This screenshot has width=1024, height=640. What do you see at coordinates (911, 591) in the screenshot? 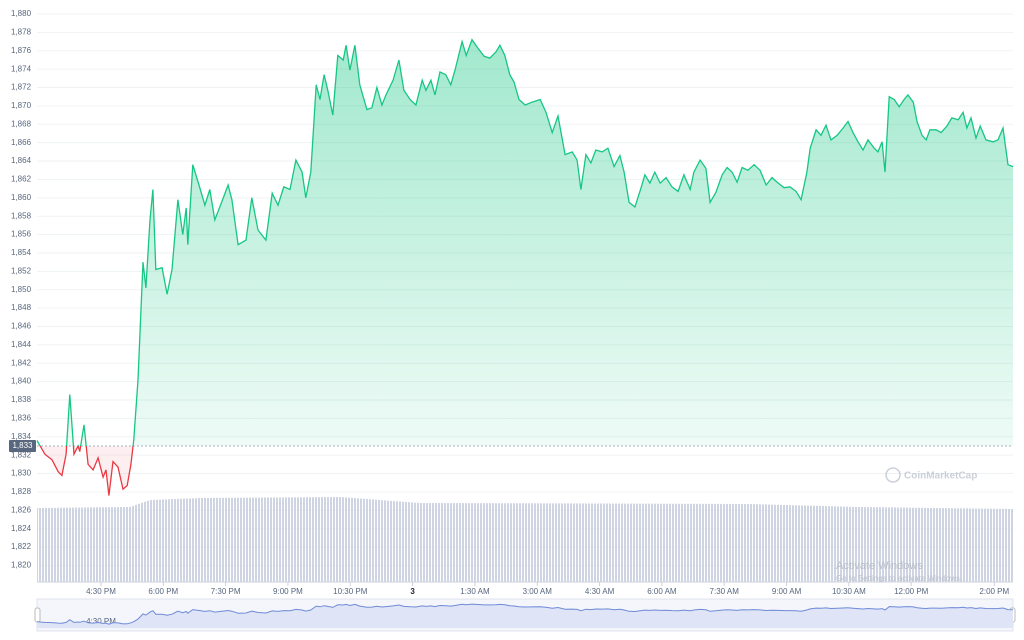
I see `x-tick-label: 12:00 PM` at bounding box center [911, 591].